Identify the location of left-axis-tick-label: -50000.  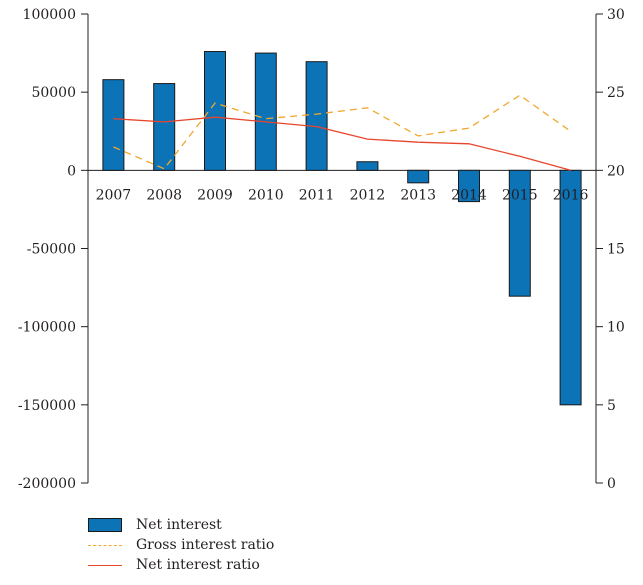
(51, 250).